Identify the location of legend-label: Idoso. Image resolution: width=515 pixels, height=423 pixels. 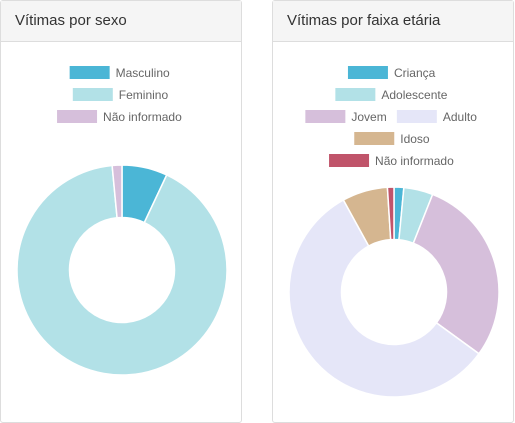
(415, 139).